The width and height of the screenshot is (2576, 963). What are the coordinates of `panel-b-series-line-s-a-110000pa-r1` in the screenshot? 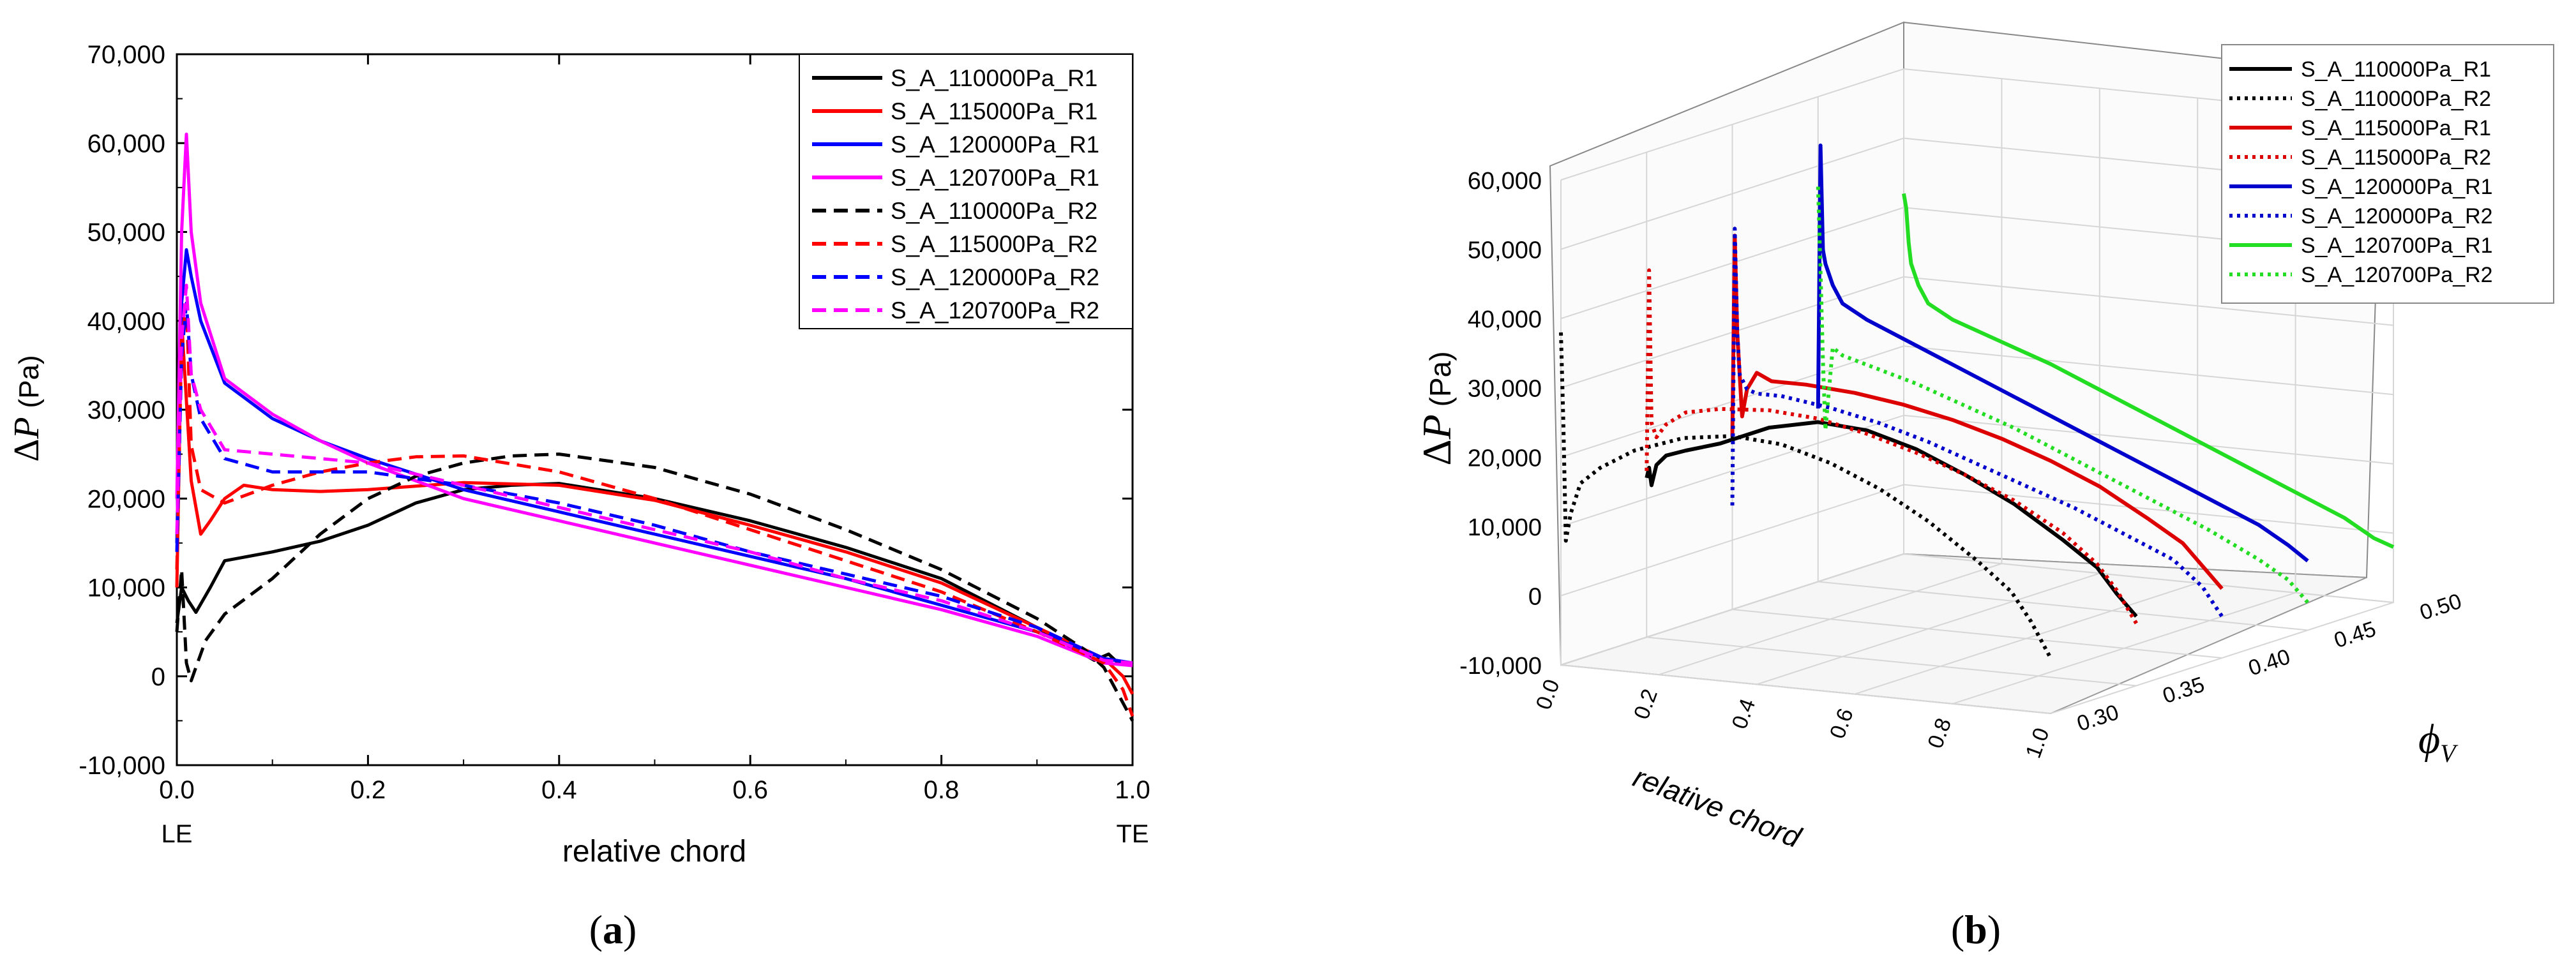 It's located at (1891, 519).